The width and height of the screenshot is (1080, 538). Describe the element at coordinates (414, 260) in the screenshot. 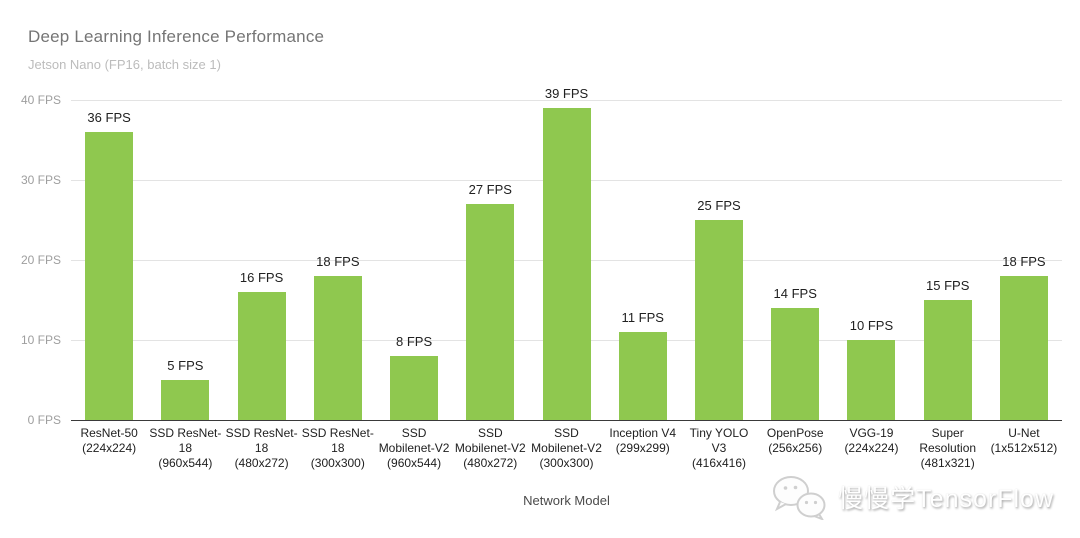

I see `bar-slot: 8 FPS` at that location.